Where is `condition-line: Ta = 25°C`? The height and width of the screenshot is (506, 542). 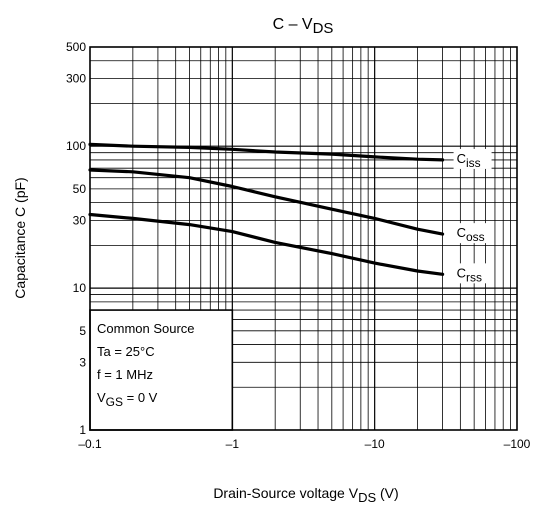
condition-line: Ta = 25°C is located at coordinates (126, 351).